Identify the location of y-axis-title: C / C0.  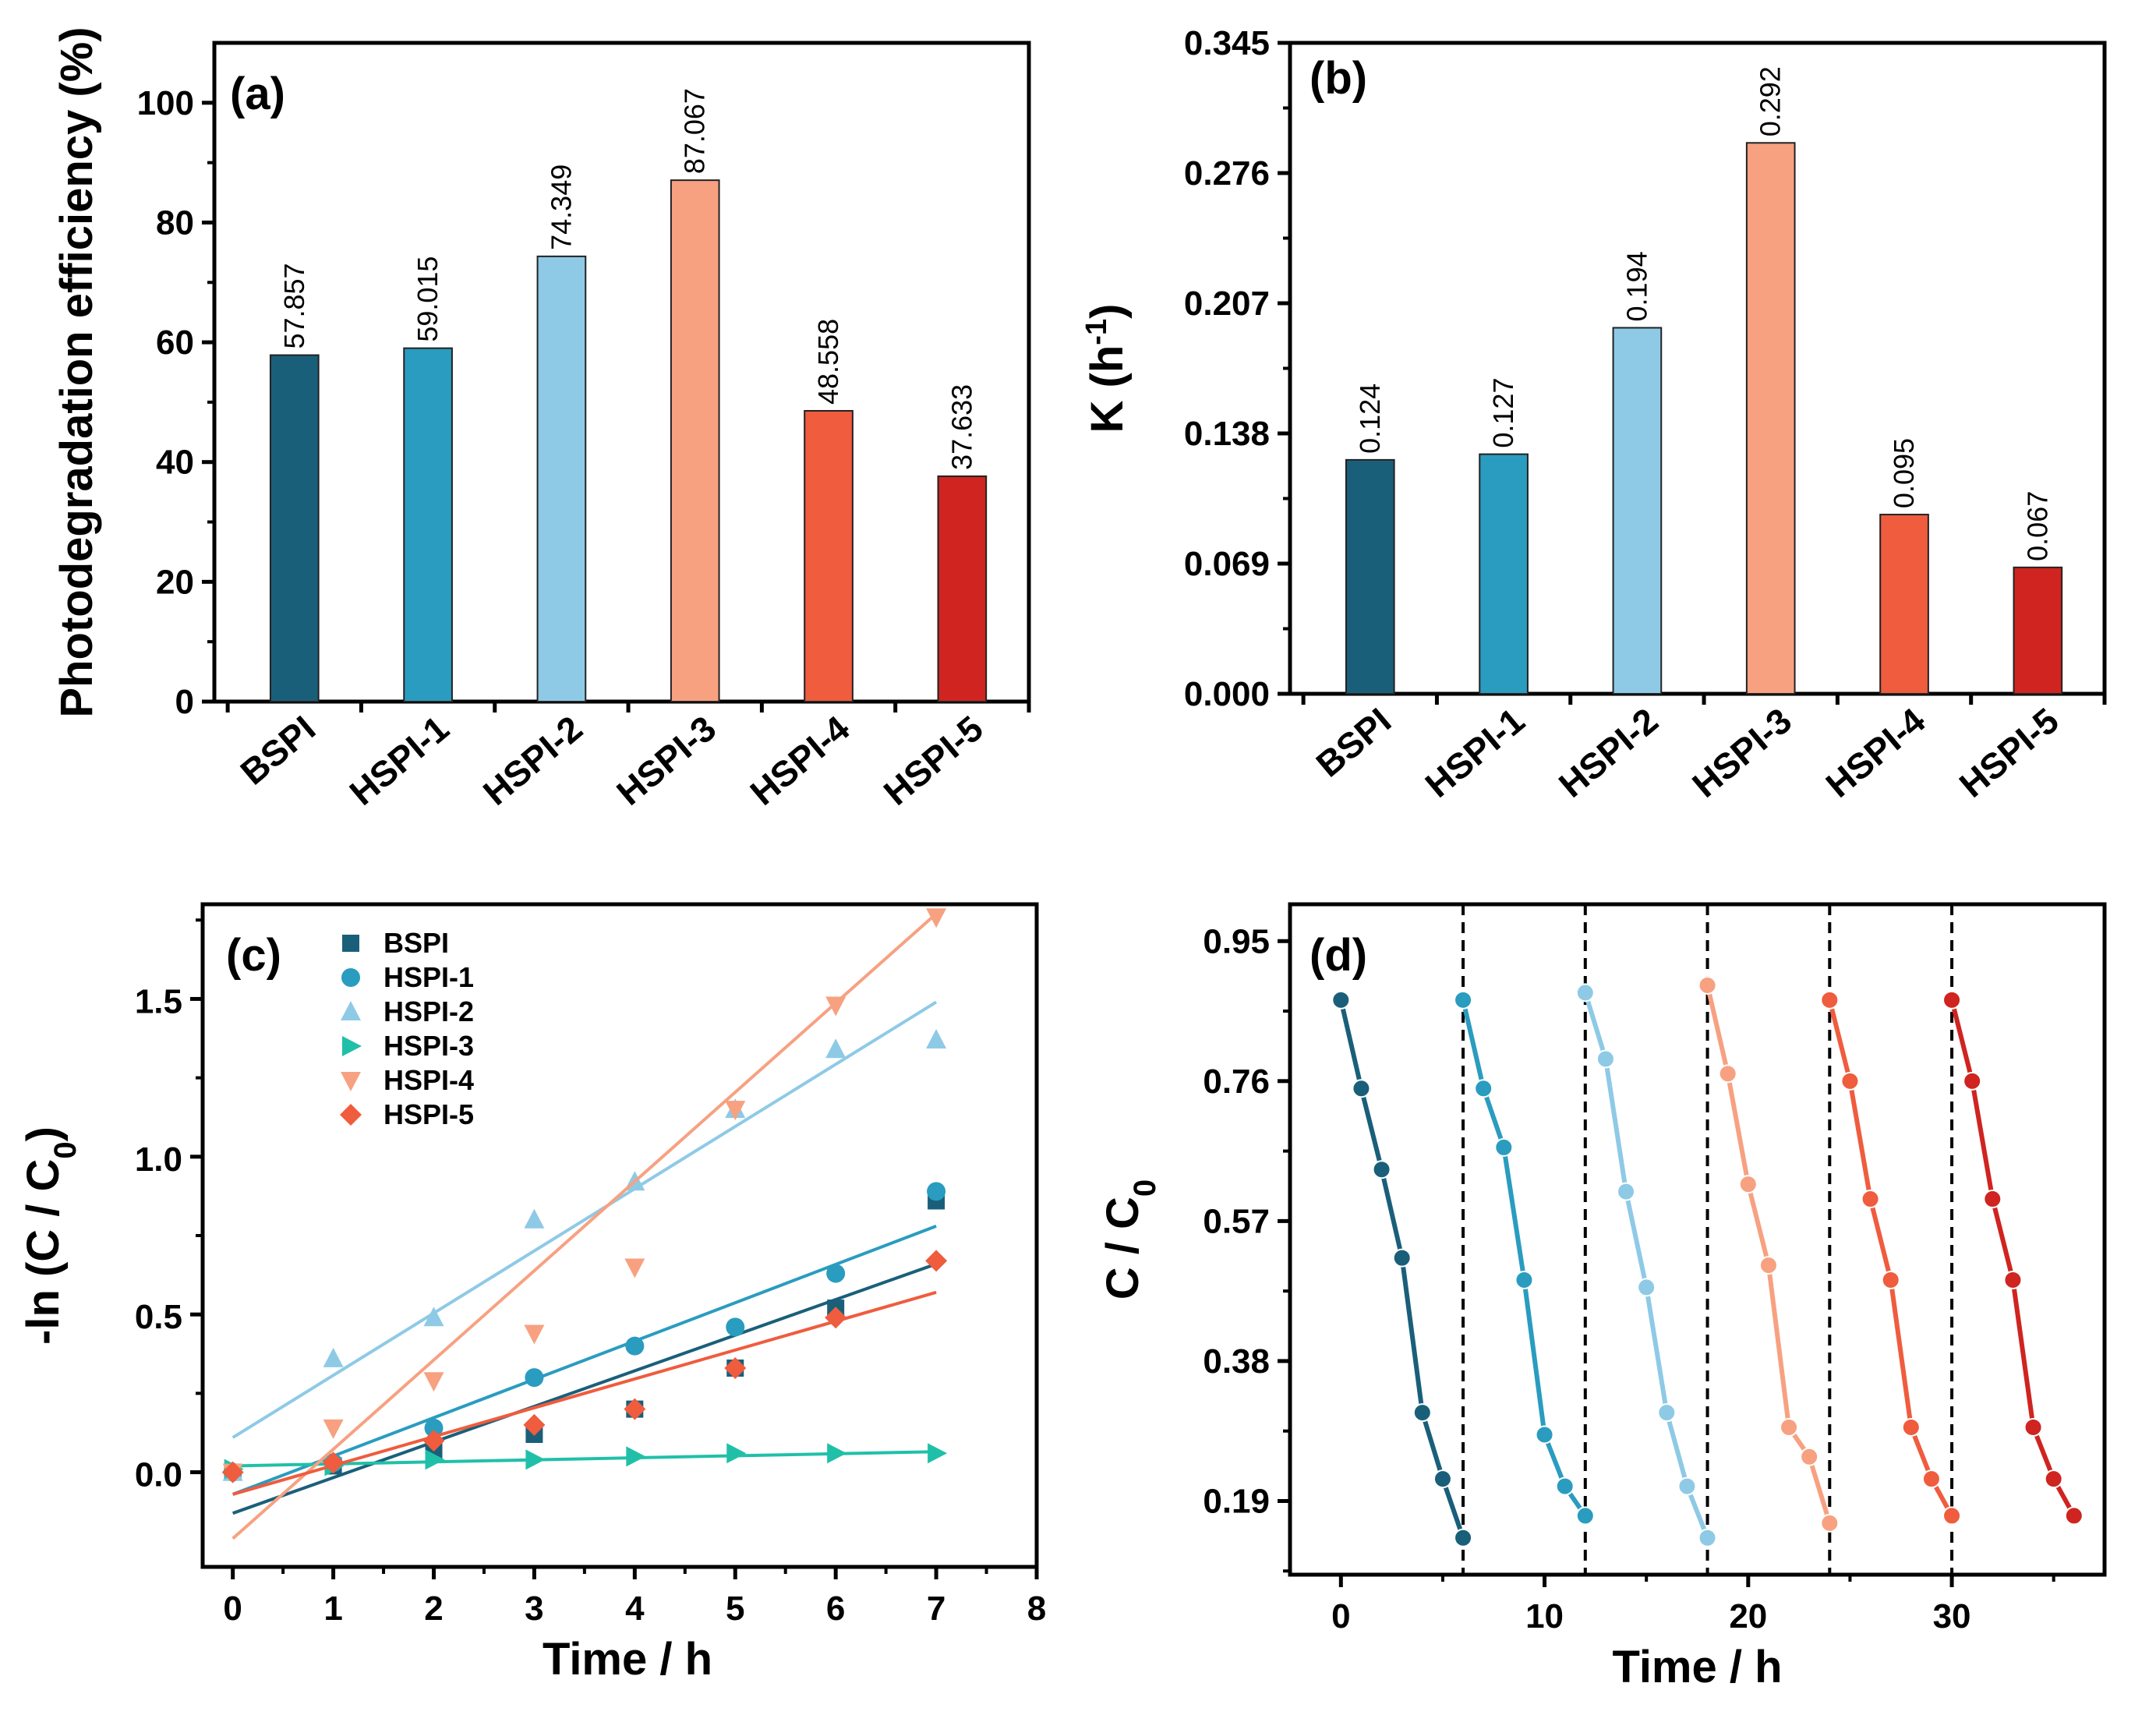
(1129, 1239).